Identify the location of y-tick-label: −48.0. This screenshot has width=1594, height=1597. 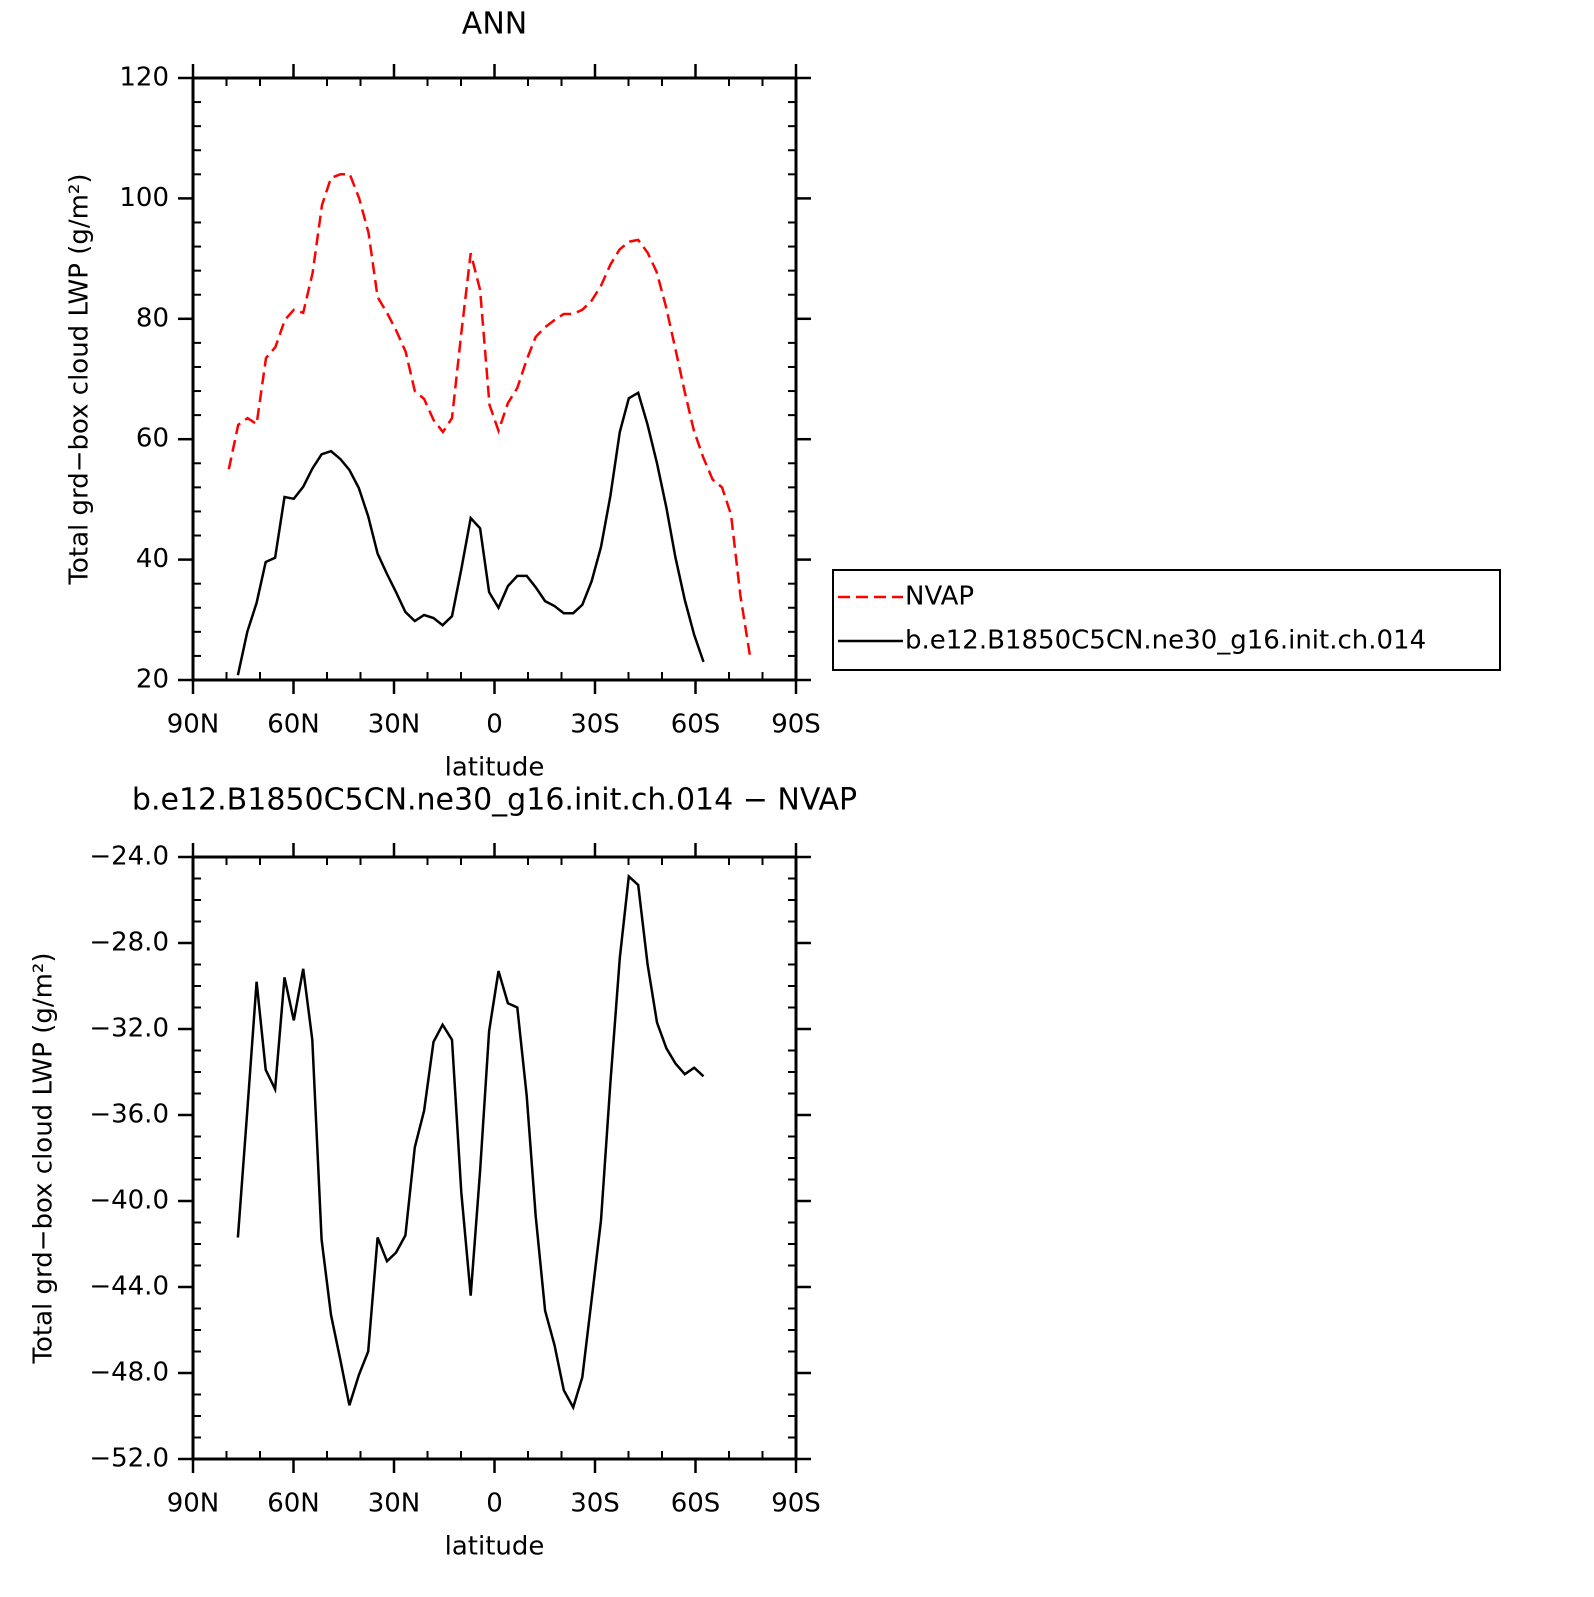
(129, 1373).